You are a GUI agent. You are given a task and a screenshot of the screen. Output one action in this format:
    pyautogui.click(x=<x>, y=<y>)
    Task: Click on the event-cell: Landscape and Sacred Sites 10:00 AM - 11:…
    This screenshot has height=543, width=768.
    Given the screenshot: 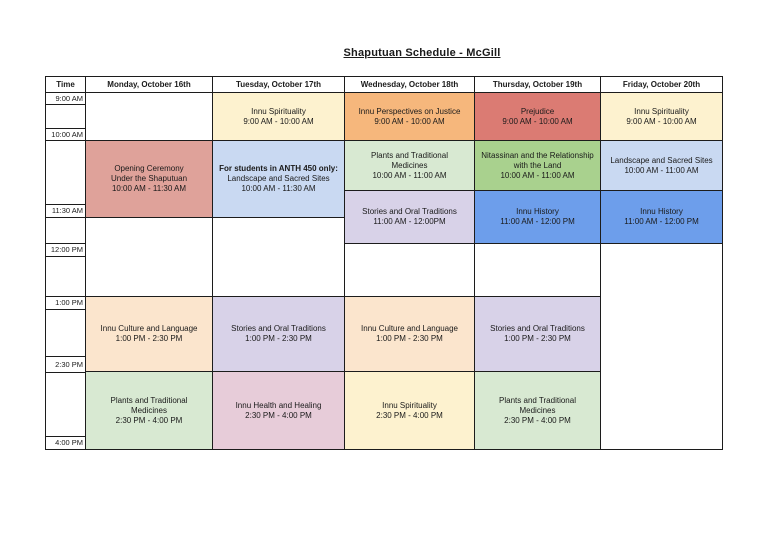 What is the action you would take?
    pyautogui.click(x=661, y=165)
    